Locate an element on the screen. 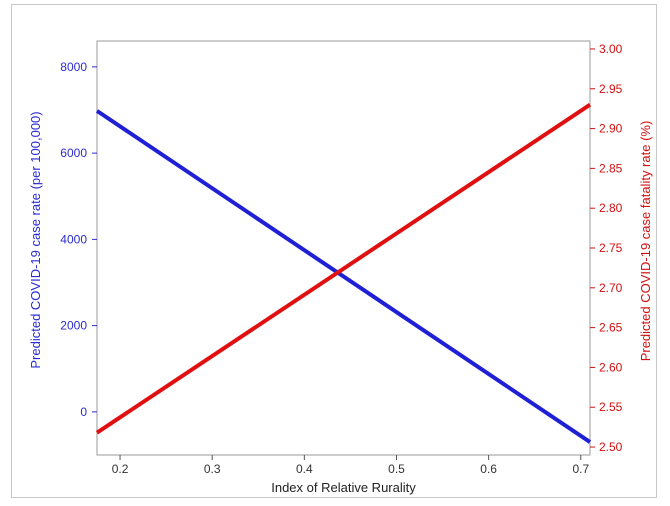 The image size is (670, 506). right-y-tick-label: 2.90 is located at coordinates (611, 129).